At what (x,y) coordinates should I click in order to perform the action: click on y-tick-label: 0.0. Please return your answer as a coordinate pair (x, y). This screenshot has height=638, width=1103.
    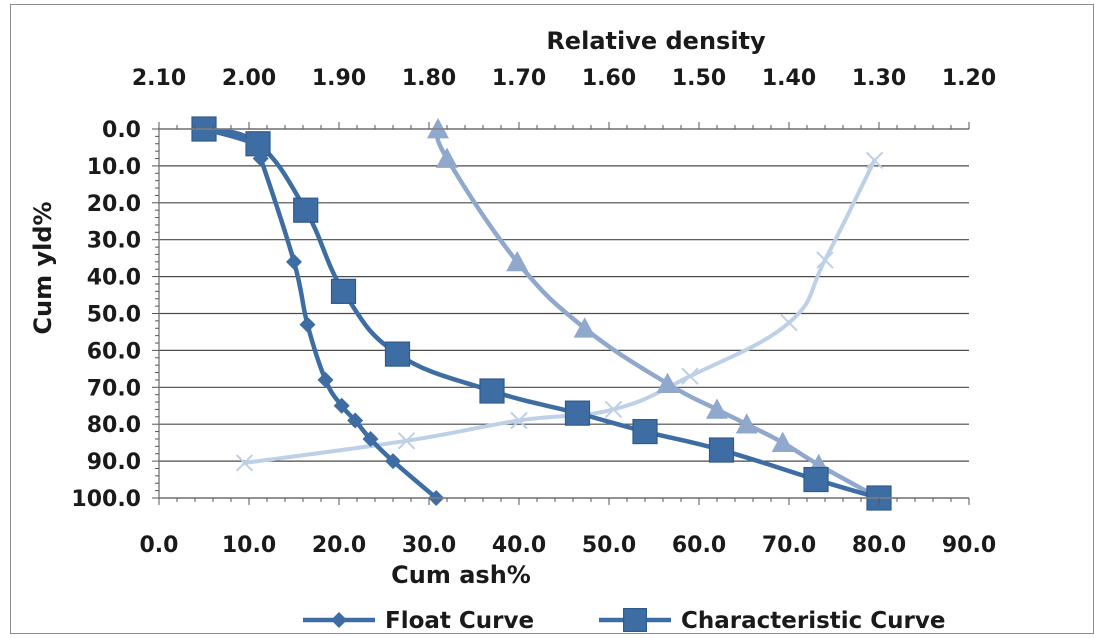
    Looking at the image, I should click on (121, 130).